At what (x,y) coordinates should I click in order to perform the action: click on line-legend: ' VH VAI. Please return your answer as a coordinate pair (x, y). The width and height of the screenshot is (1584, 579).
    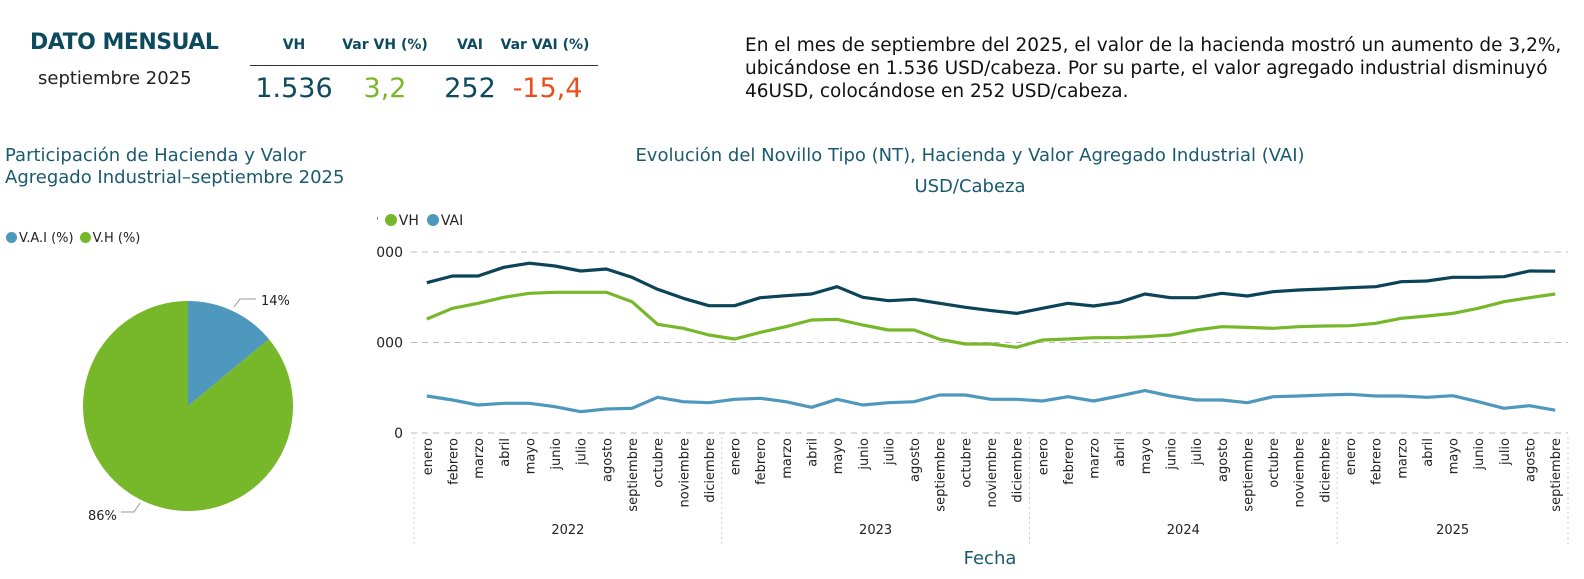
    Looking at the image, I should click on (419, 221).